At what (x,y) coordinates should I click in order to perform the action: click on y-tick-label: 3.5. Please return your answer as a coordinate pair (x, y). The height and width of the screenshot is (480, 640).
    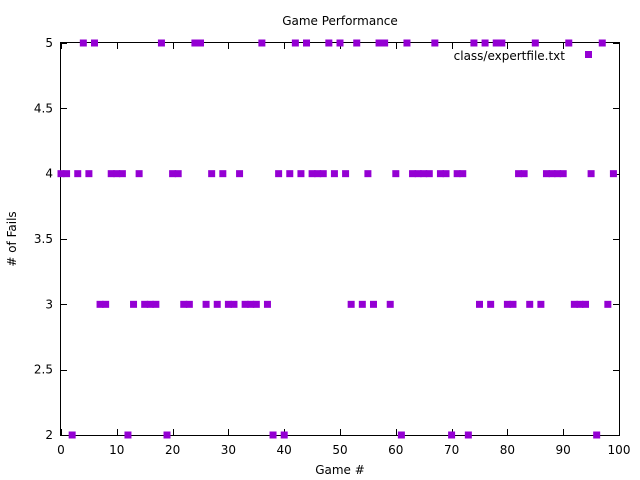
    Looking at the image, I should click on (43, 239).